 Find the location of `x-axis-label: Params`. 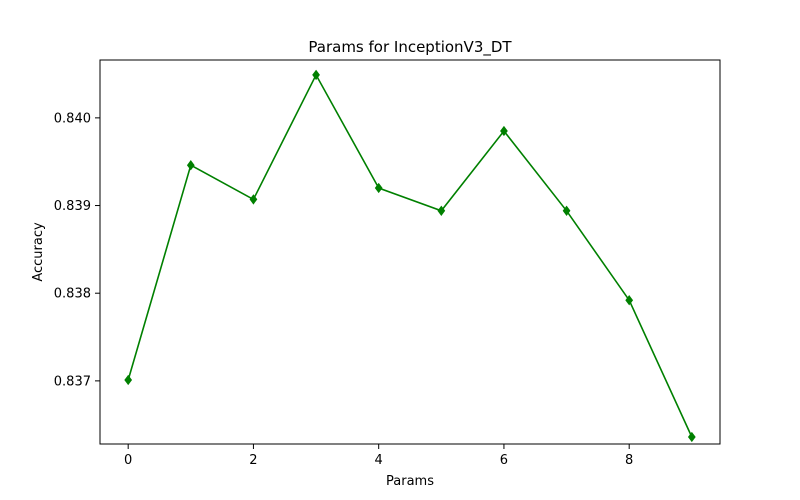

x-axis-label: Params is located at coordinates (410, 481).